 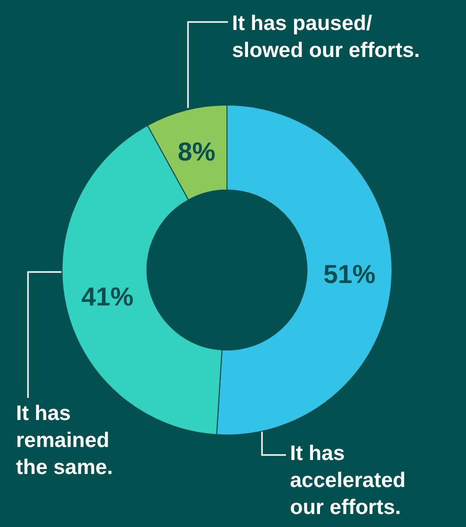 What do you see at coordinates (107, 297) in the screenshot?
I see `data-label: 41%` at bounding box center [107, 297].